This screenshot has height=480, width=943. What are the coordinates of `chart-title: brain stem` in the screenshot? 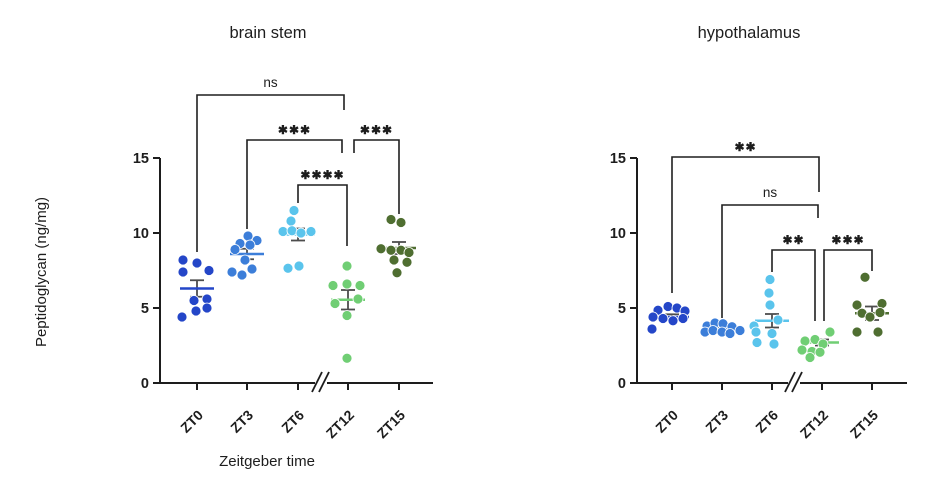 It's located at (267, 33).